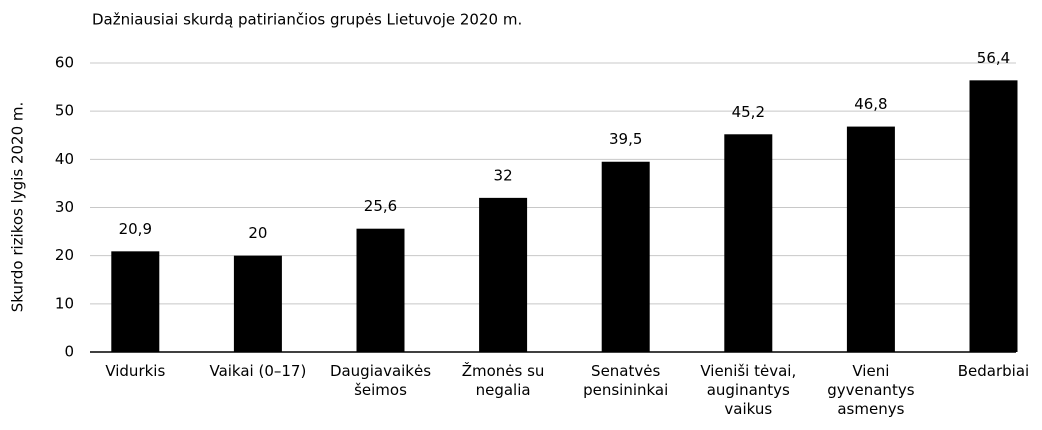 The width and height of the screenshot is (1042, 430). What do you see at coordinates (64, 255) in the screenshot?
I see `y-tick-label: 20` at bounding box center [64, 255].